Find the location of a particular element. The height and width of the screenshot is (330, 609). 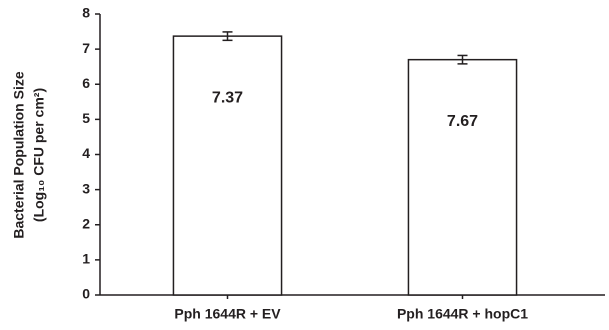

y-tick-label: 3 is located at coordinates (86, 188).